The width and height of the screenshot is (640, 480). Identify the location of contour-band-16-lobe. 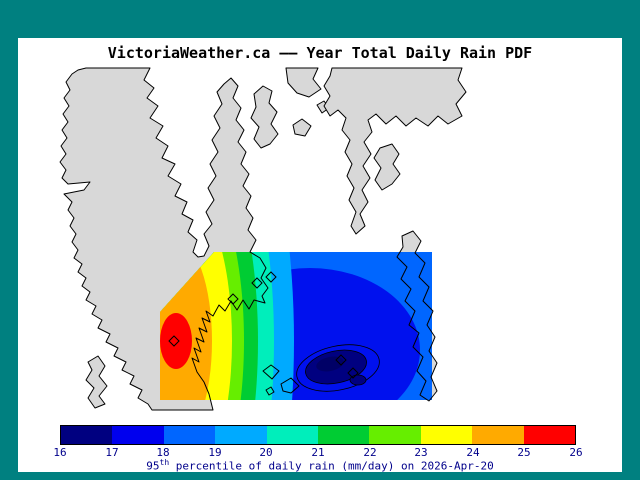
(358, 380).